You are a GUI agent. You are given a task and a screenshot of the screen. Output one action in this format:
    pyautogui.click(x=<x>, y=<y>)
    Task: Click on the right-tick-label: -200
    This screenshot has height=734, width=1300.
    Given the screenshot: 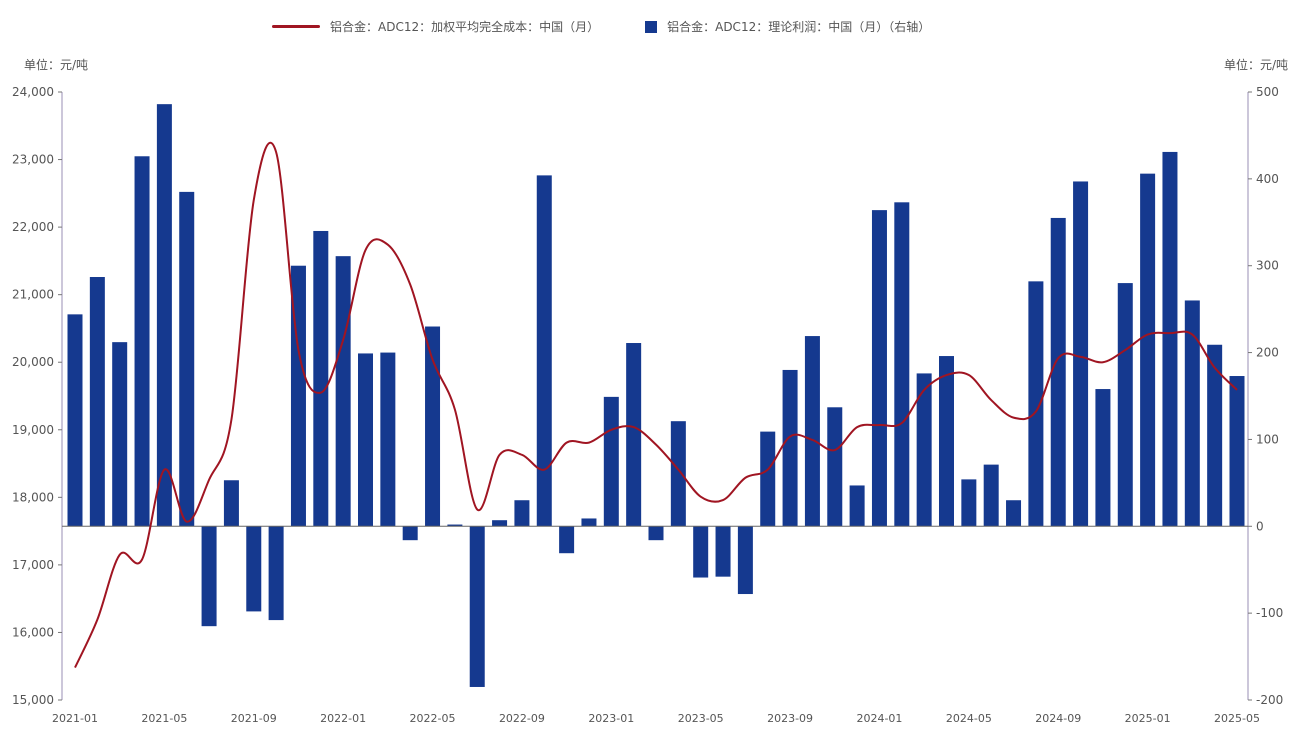 What is the action you would take?
    pyautogui.click(x=1269, y=700)
    